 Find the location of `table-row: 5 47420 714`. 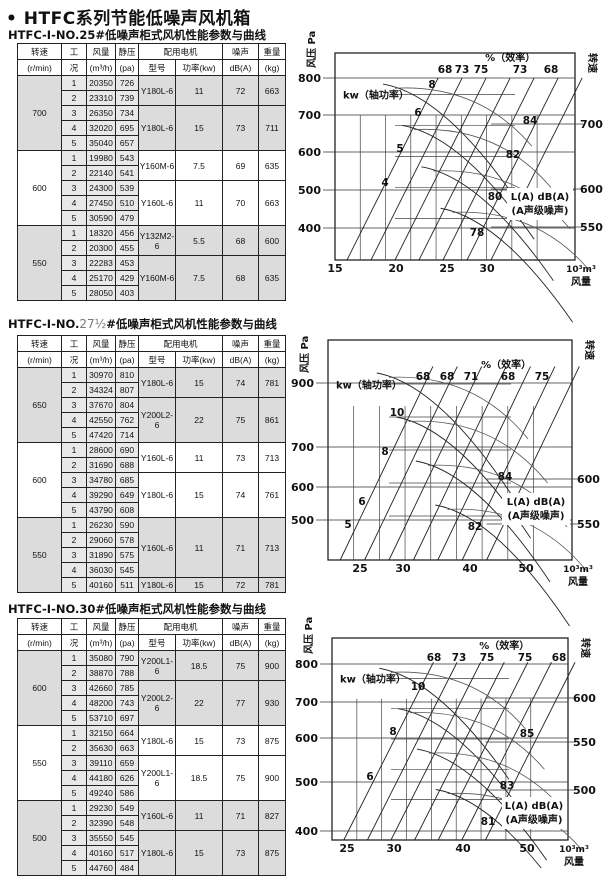

table-row: 5 47420 714 is located at coordinates (152, 435).